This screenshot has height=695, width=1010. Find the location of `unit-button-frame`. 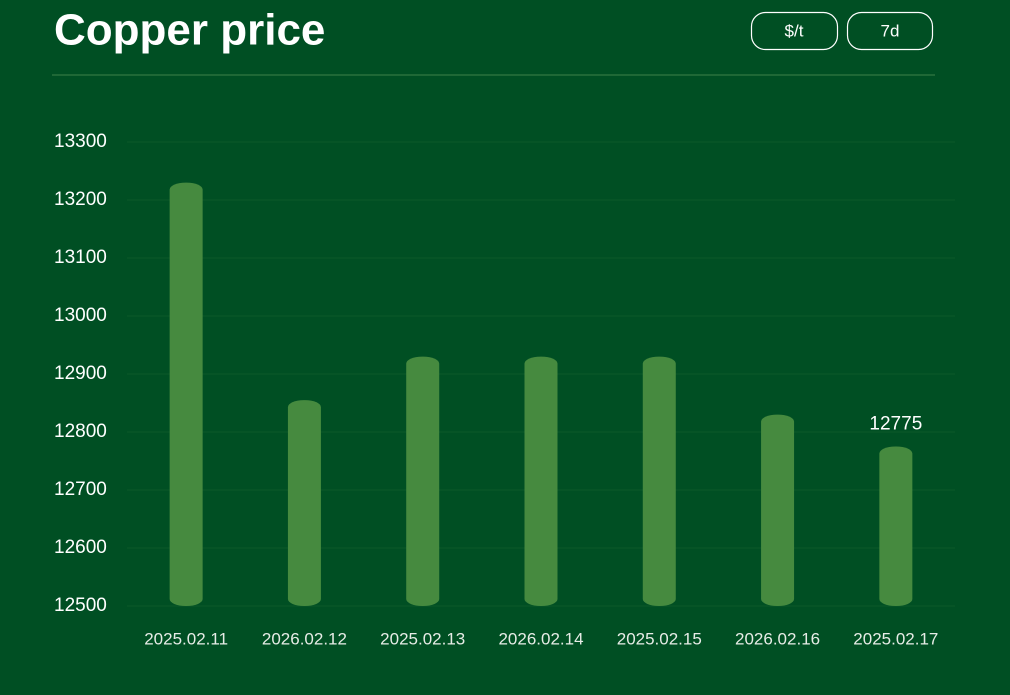

unit-button-frame is located at coordinates (794, 31).